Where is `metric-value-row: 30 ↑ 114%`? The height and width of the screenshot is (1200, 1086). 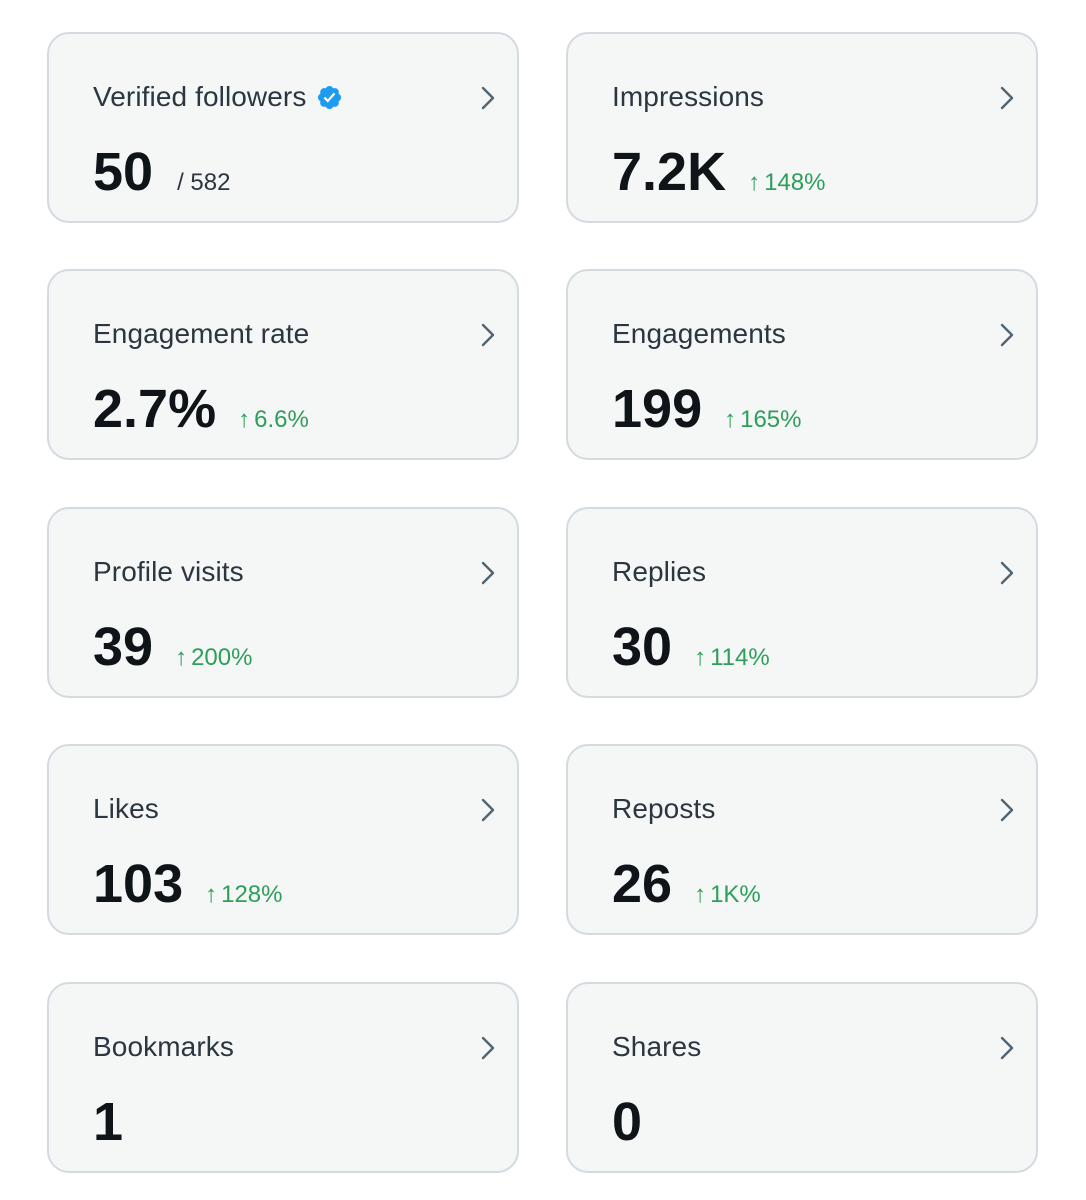 metric-value-row: 30 ↑ 114% is located at coordinates (691, 647).